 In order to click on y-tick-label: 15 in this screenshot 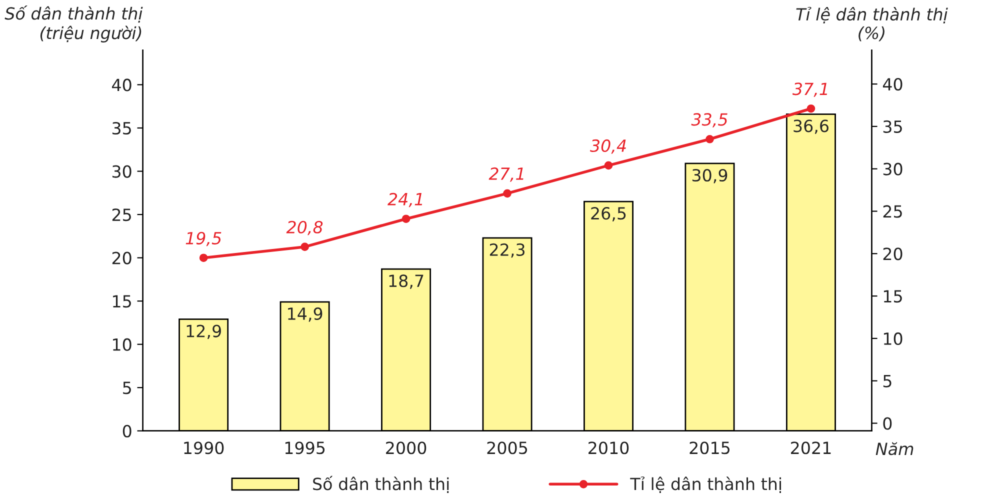, I will do `click(122, 301)`.